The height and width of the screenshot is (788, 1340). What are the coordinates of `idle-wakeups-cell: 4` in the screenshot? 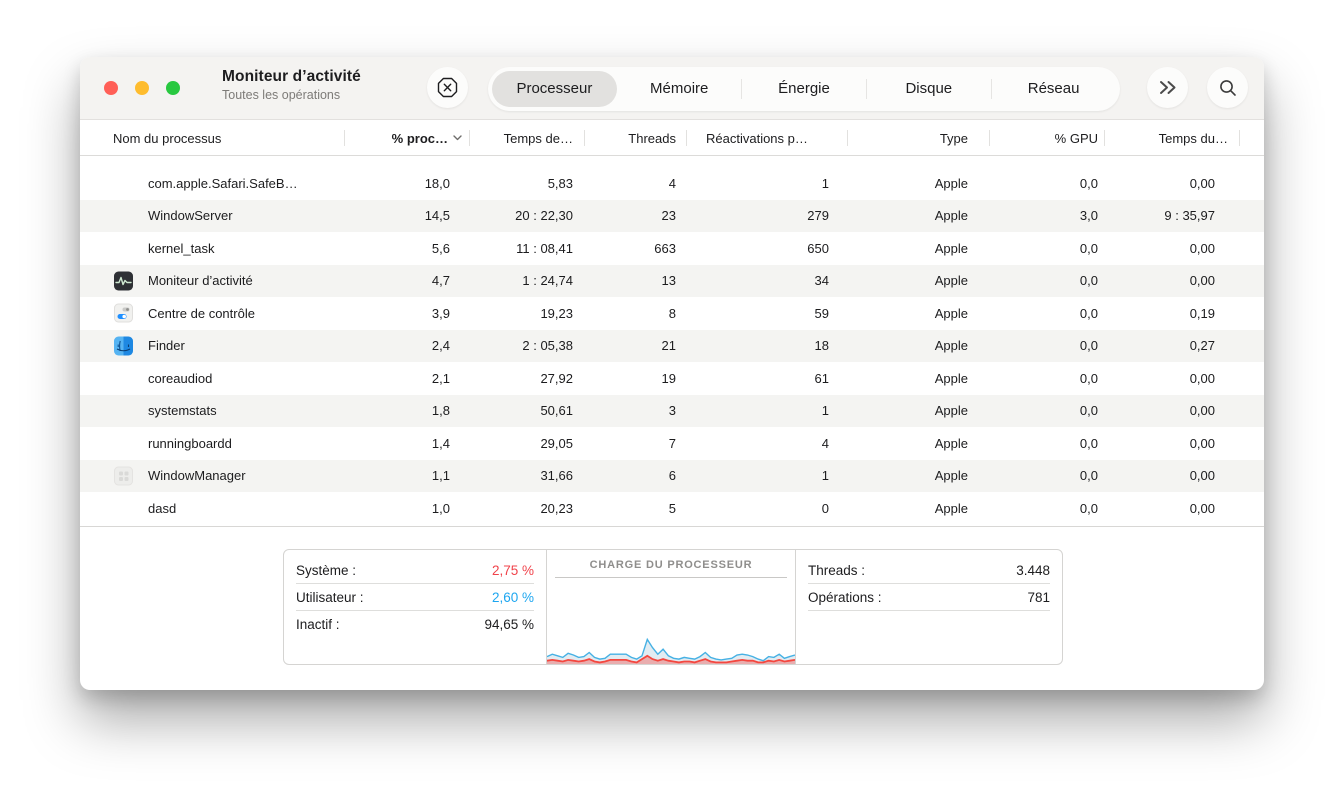 It's located at (825, 443).